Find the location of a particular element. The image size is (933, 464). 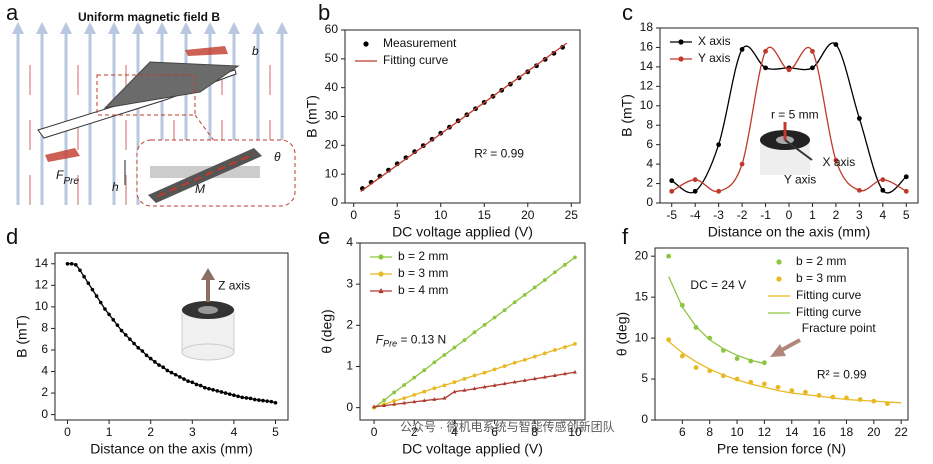

panel-label: b is located at coordinates (324, 12).